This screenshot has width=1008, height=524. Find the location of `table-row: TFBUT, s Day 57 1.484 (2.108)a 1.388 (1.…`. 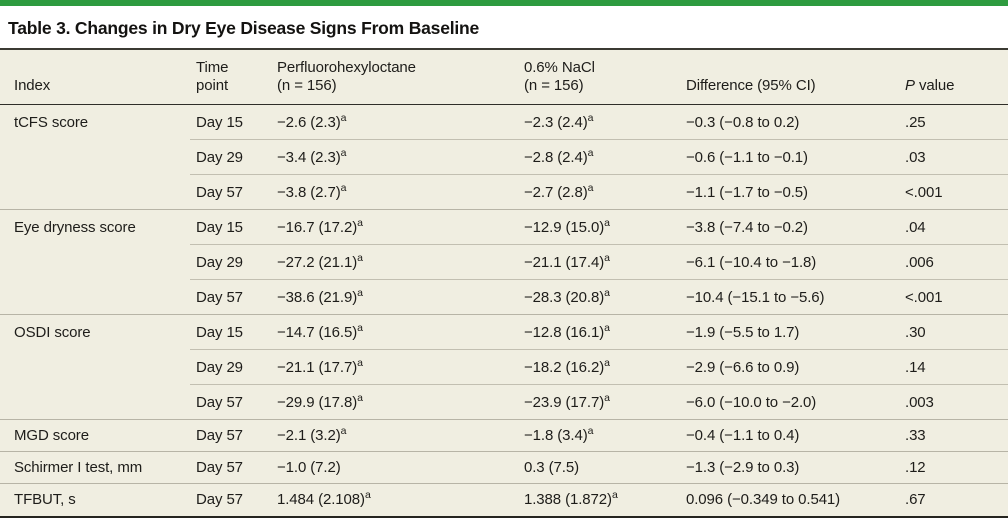

table-row: TFBUT, s Day 57 1.484 (2.108)a 1.388 (1.… is located at coordinates (504, 499).